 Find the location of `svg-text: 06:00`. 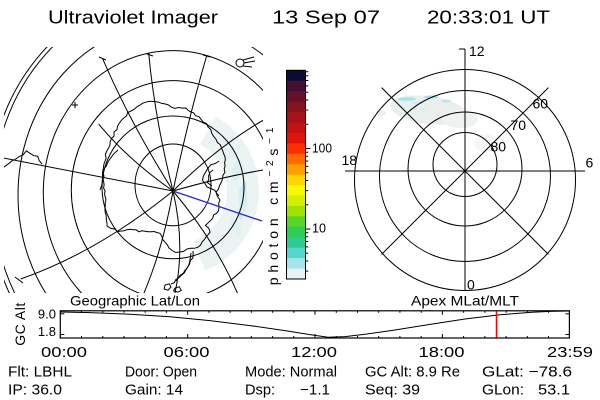

svg-text: 06:00 is located at coordinates (187, 352).